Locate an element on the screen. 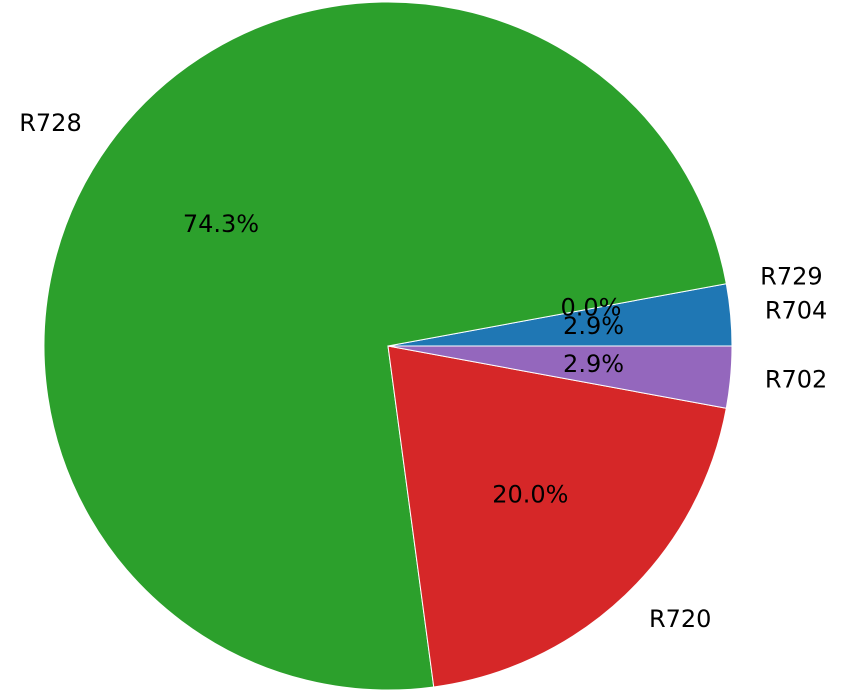 This screenshot has height=694, width=847. pie-slice is located at coordinates (560, 377).